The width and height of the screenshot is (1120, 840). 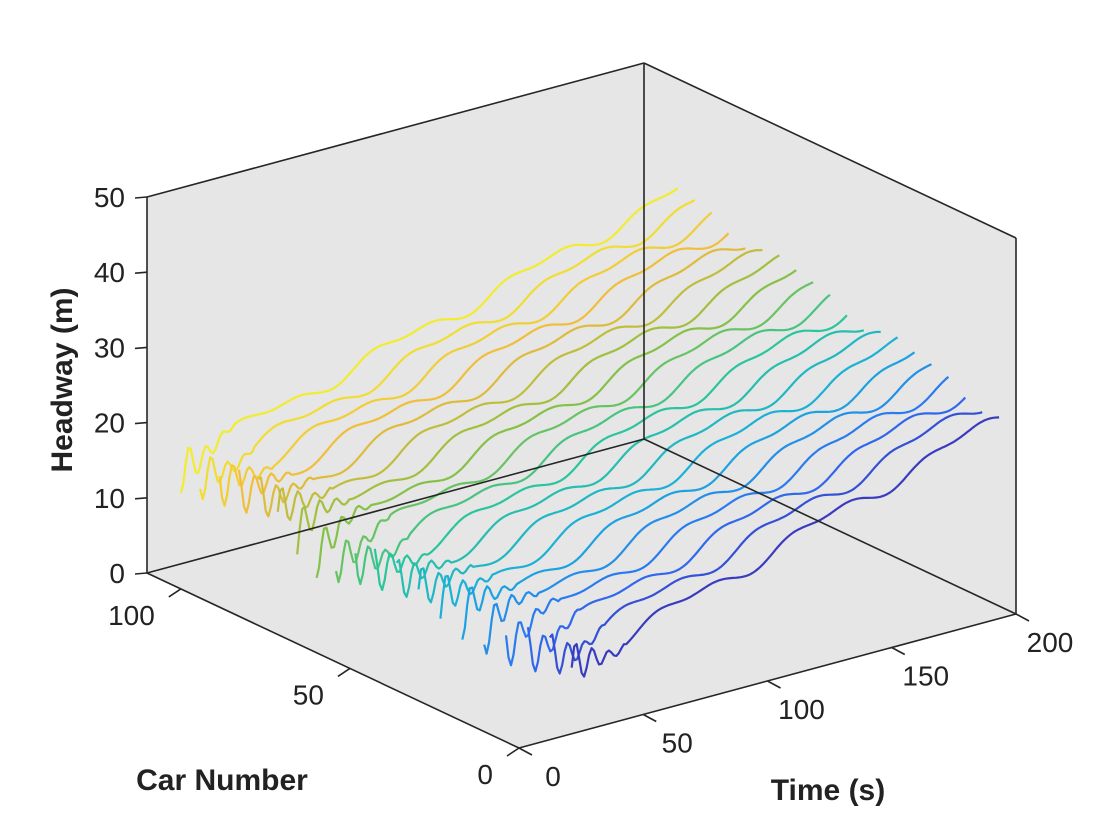 I want to click on x-axis-label: Time (s), so click(x=828, y=790).